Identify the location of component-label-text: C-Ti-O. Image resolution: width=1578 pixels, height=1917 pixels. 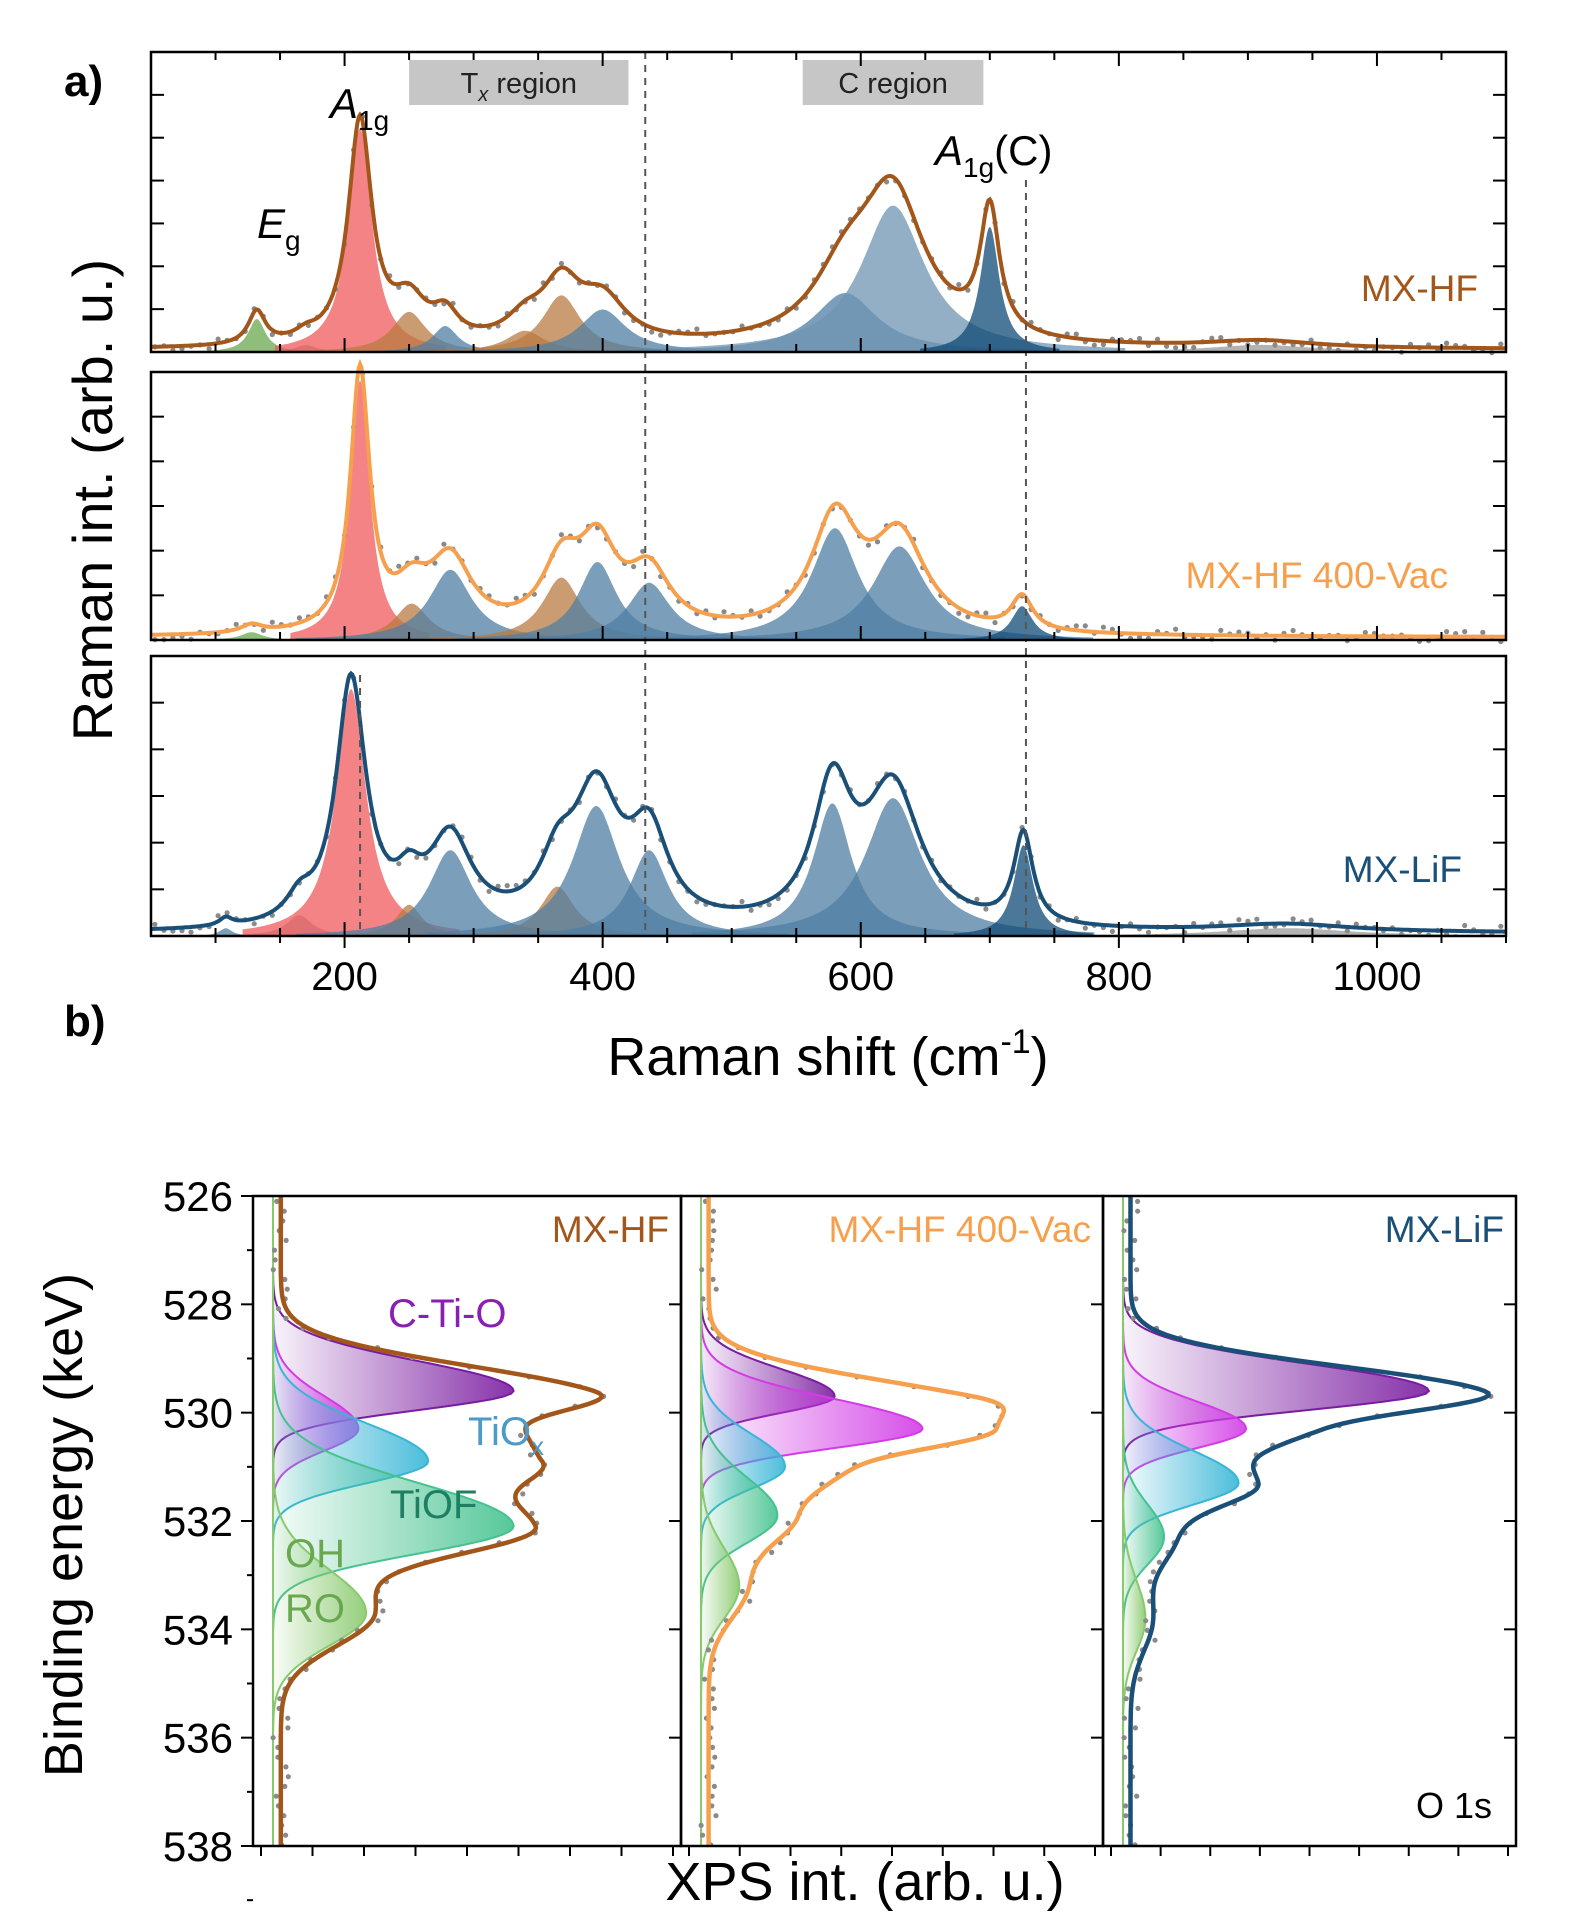
(447, 1314).